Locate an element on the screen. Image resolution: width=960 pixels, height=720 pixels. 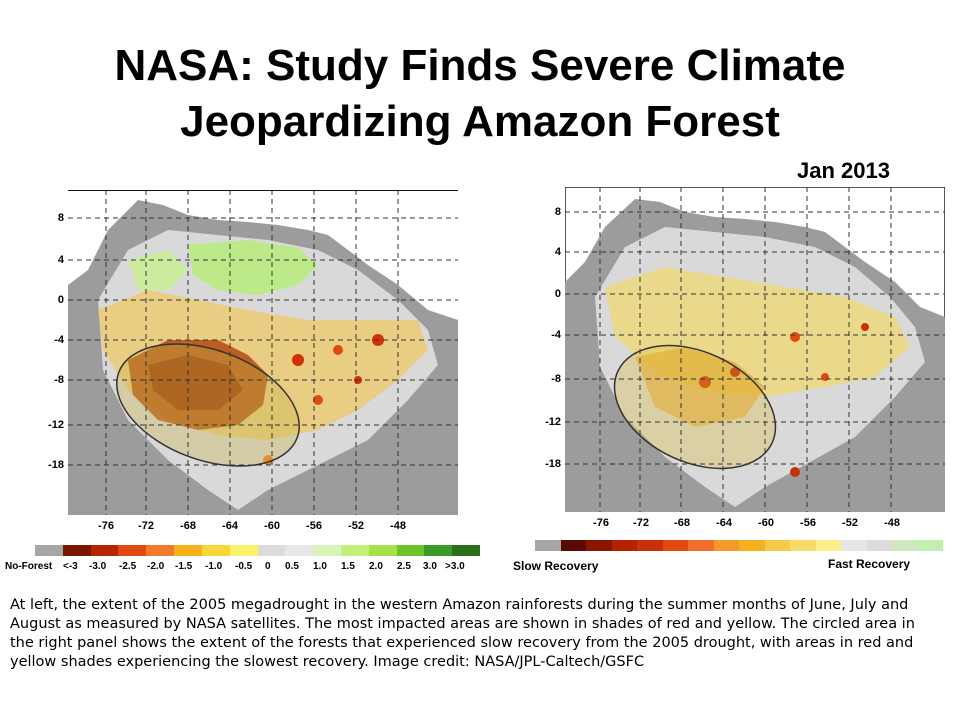
left-y-tick: -12 is located at coordinates (56, 425).